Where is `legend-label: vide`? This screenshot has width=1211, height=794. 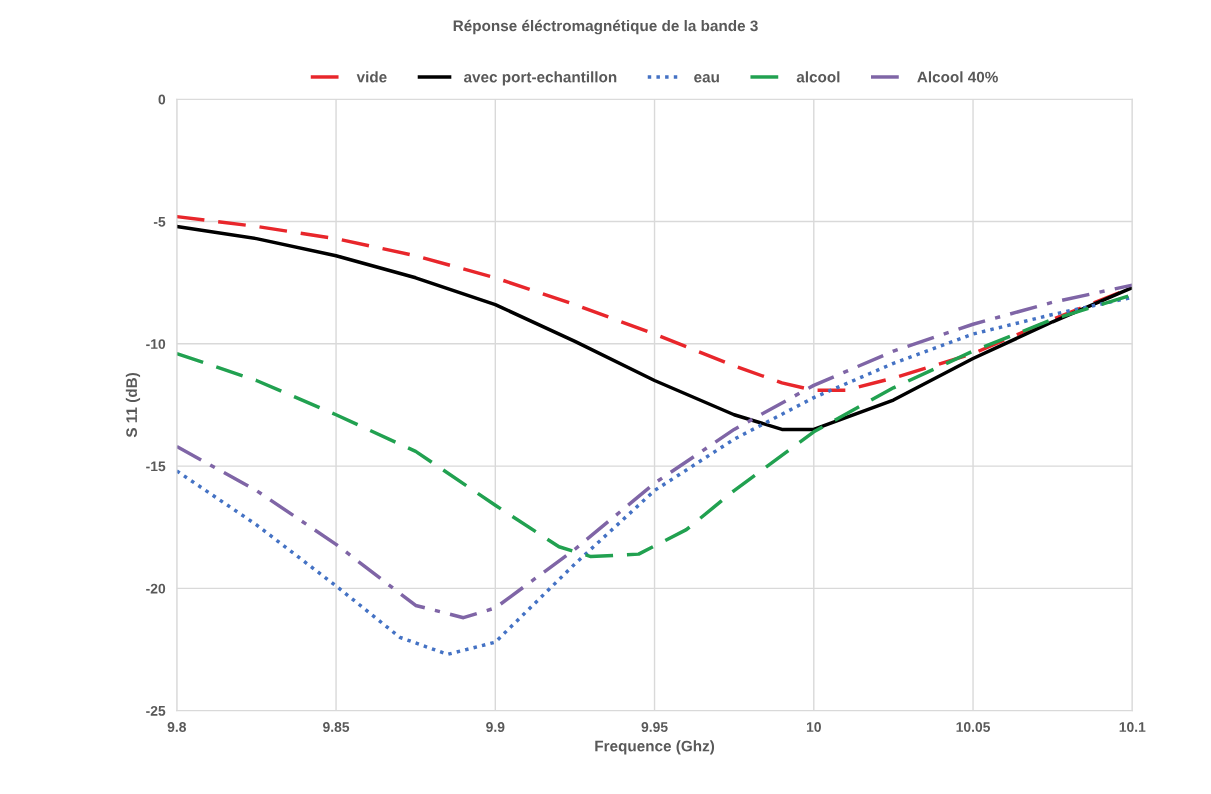 legend-label: vide is located at coordinates (371, 77).